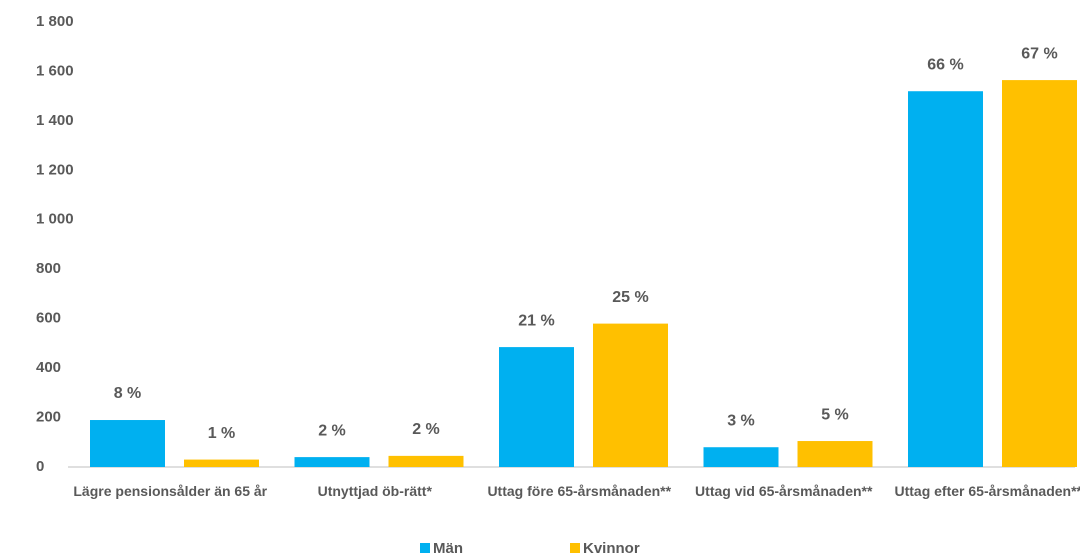  I want to click on data-label: 3 %, so click(741, 420).